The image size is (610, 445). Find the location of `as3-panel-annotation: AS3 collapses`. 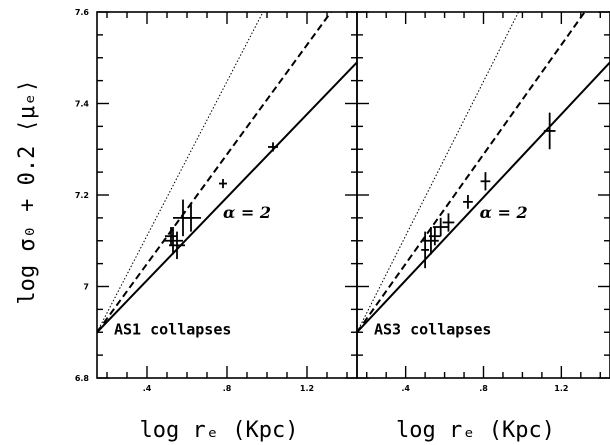

as3-panel-annotation: AS3 collapses is located at coordinates (432, 330).